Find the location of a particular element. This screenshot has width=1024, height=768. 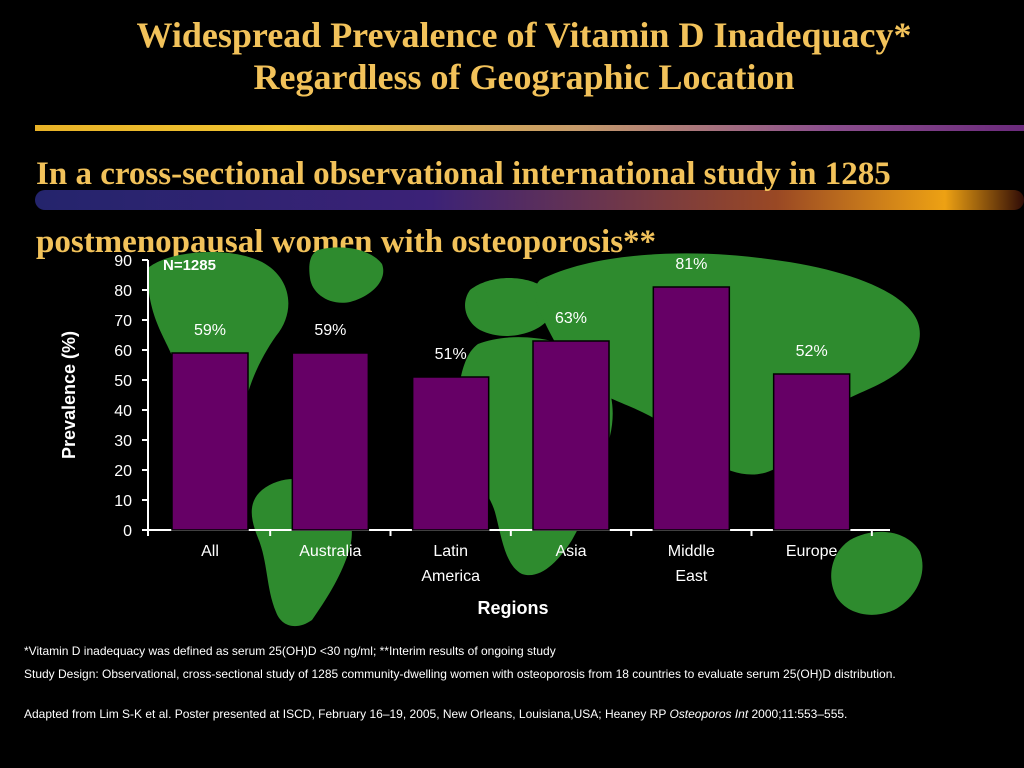

y-tick-label: 40 is located at coordinates (123, 411).